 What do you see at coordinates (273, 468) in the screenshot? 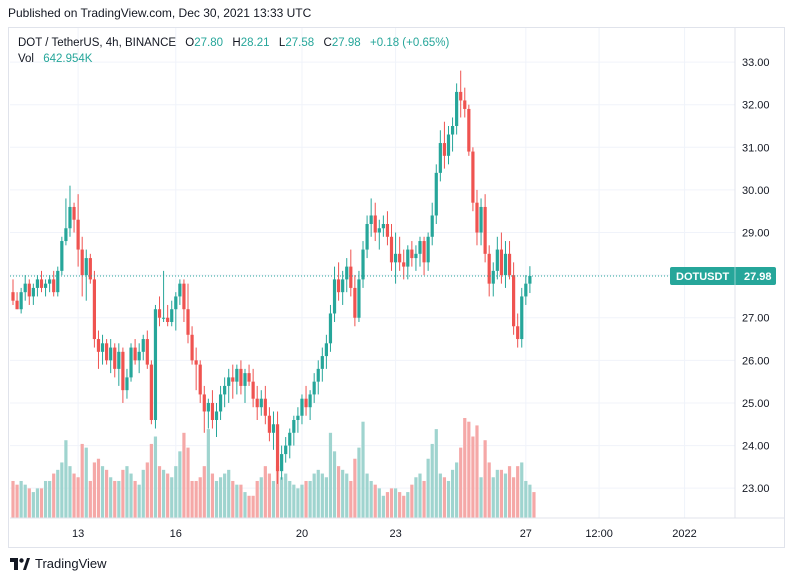
I see `volume-bars` at bounding box center [273, 468].